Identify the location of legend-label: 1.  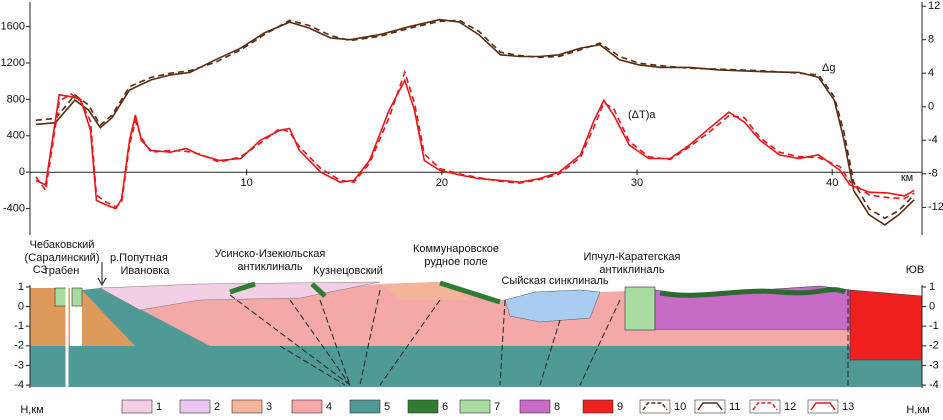
(159, 407).